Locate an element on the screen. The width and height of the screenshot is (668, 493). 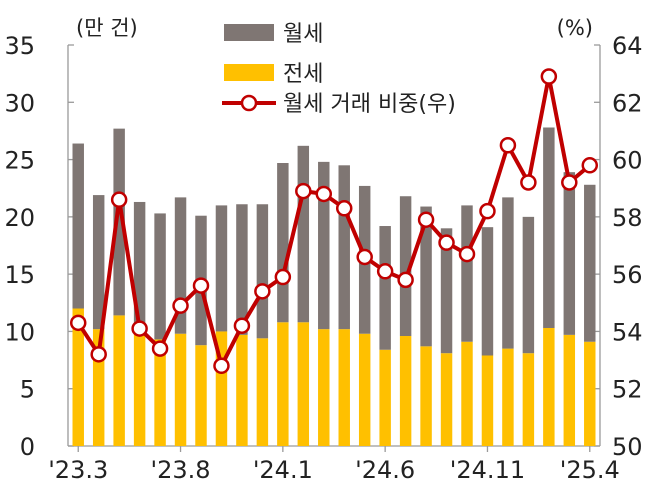
left-tick-label: 0 is located at coordinates (27, 447).